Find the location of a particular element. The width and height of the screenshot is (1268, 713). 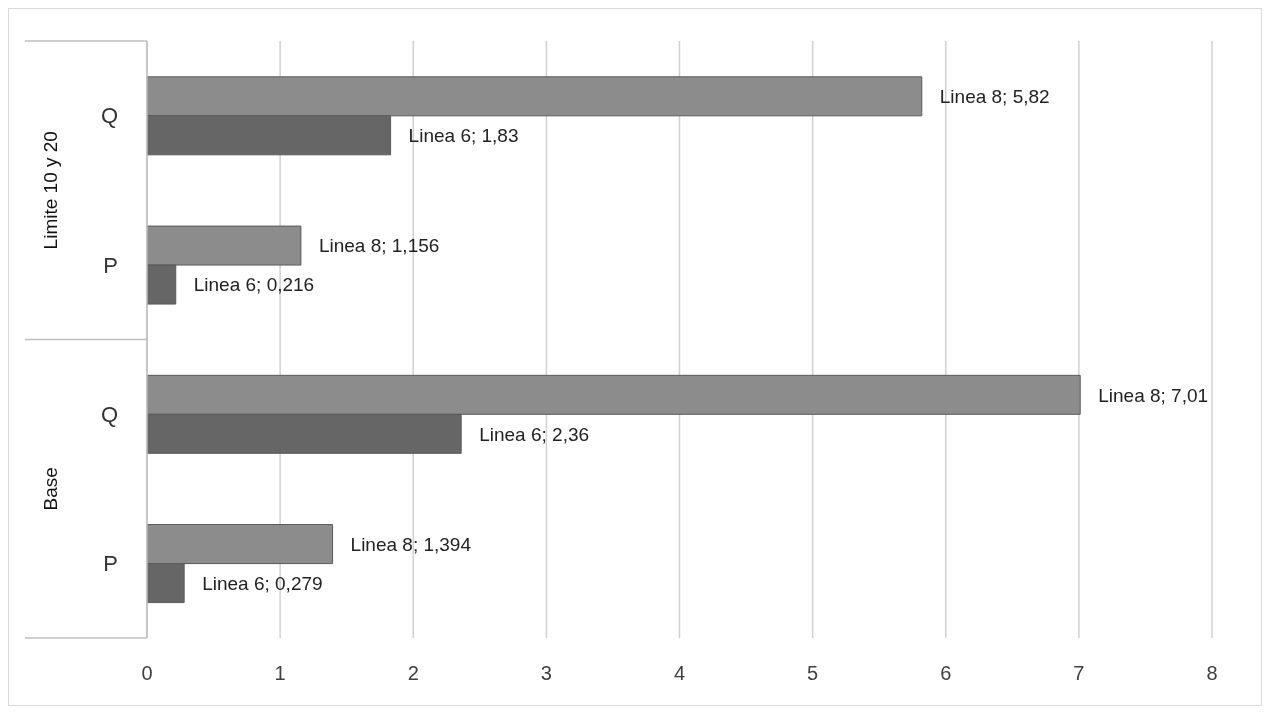

x-tick-label: 8 is located at coordinates (1212, 673).